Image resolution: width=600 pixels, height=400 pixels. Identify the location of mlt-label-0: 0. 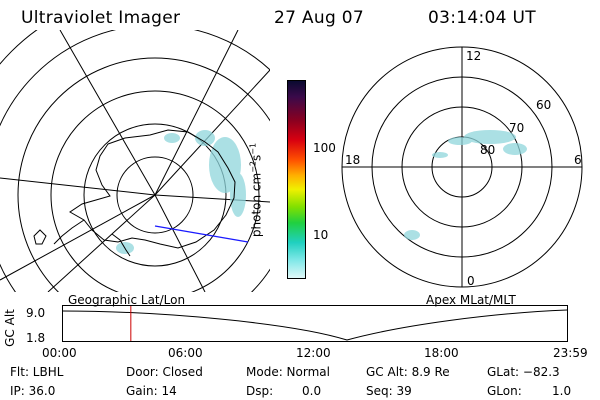
(471, 281).